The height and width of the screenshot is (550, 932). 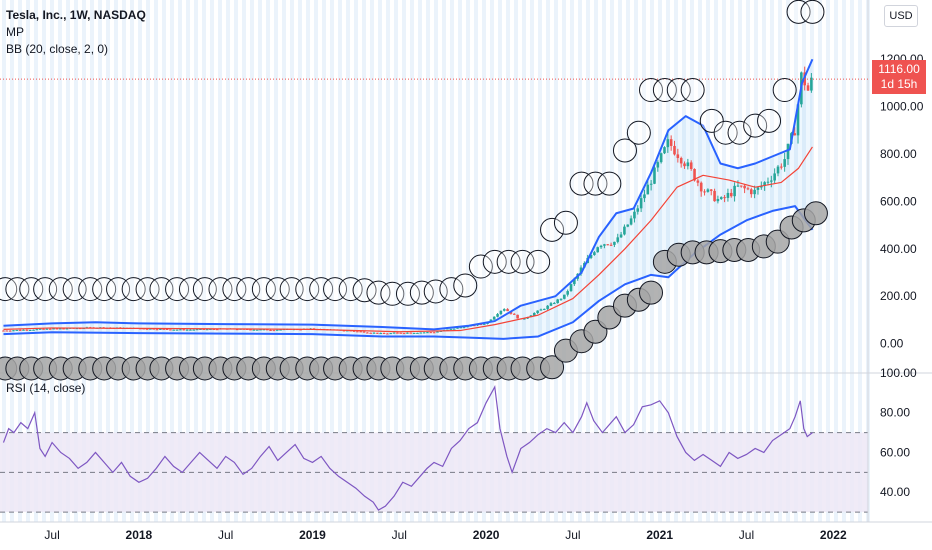 What do you see at coordinates (57, 49) in the screenshot?
I see `indicator-bb-label: BB (20, close, 2, 0)` at bounding box center [57, 49].